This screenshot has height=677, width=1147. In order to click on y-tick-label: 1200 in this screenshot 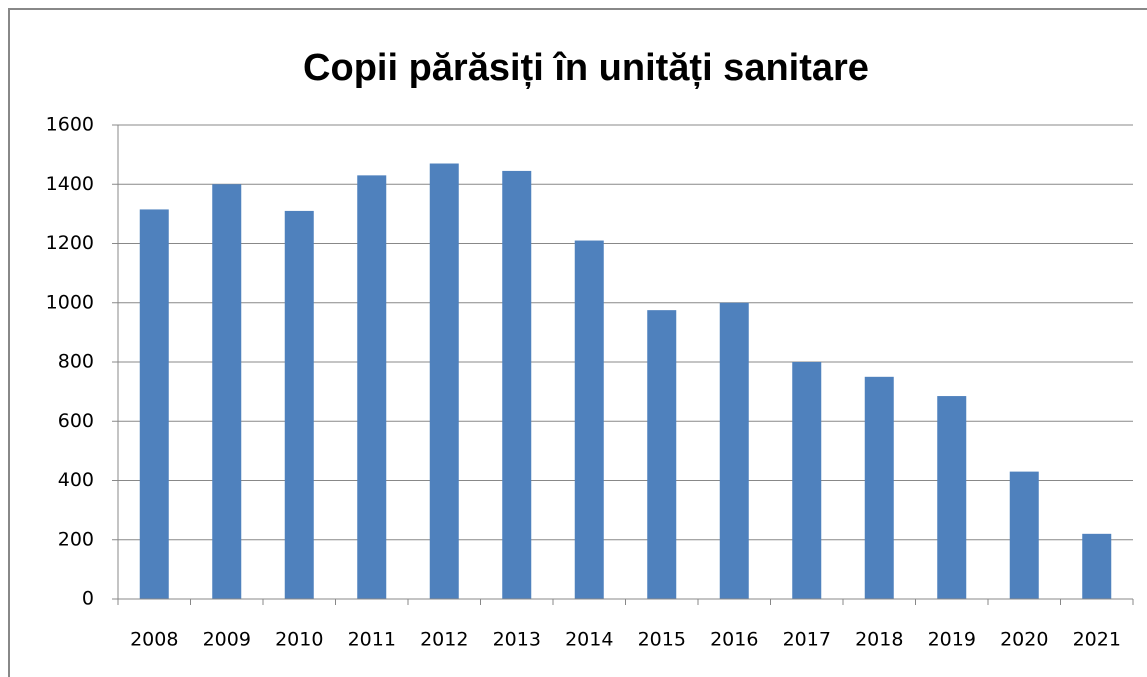, I will do `click(70, 243)`.